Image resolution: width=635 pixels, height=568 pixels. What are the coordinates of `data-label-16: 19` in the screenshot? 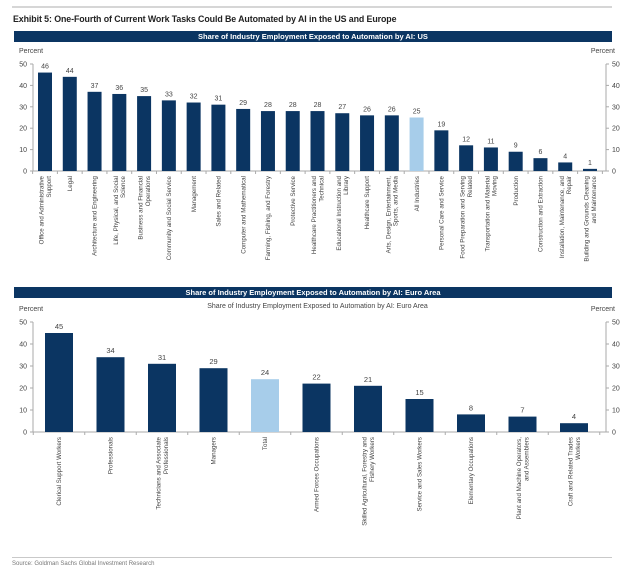 It's located at (441, 124).